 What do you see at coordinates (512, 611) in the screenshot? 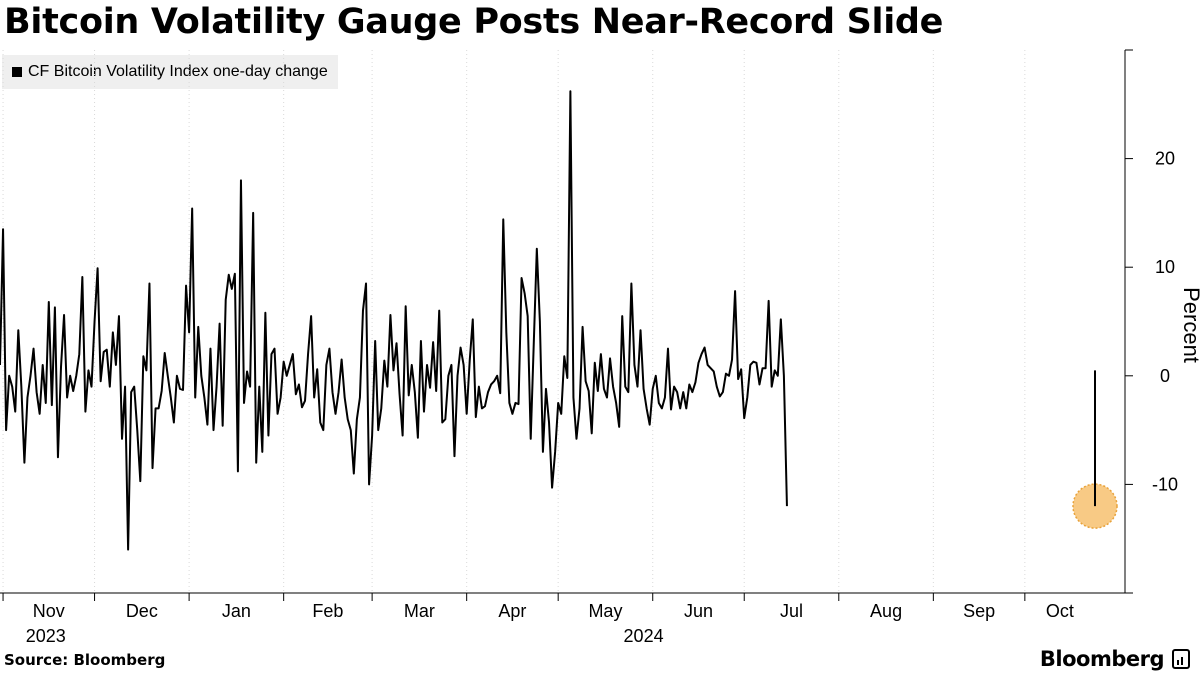
I see `x-tick-label: Apr` at bounding box center [512, 611].